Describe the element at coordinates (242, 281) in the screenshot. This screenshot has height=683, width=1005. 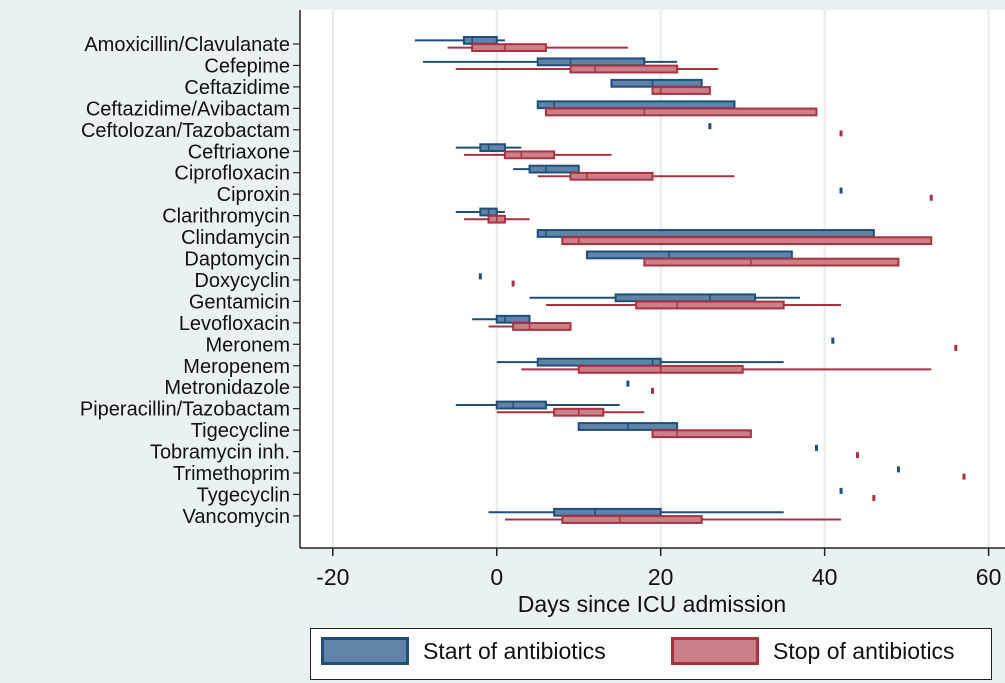
I see `category-label: Doxycyclin` at that location.